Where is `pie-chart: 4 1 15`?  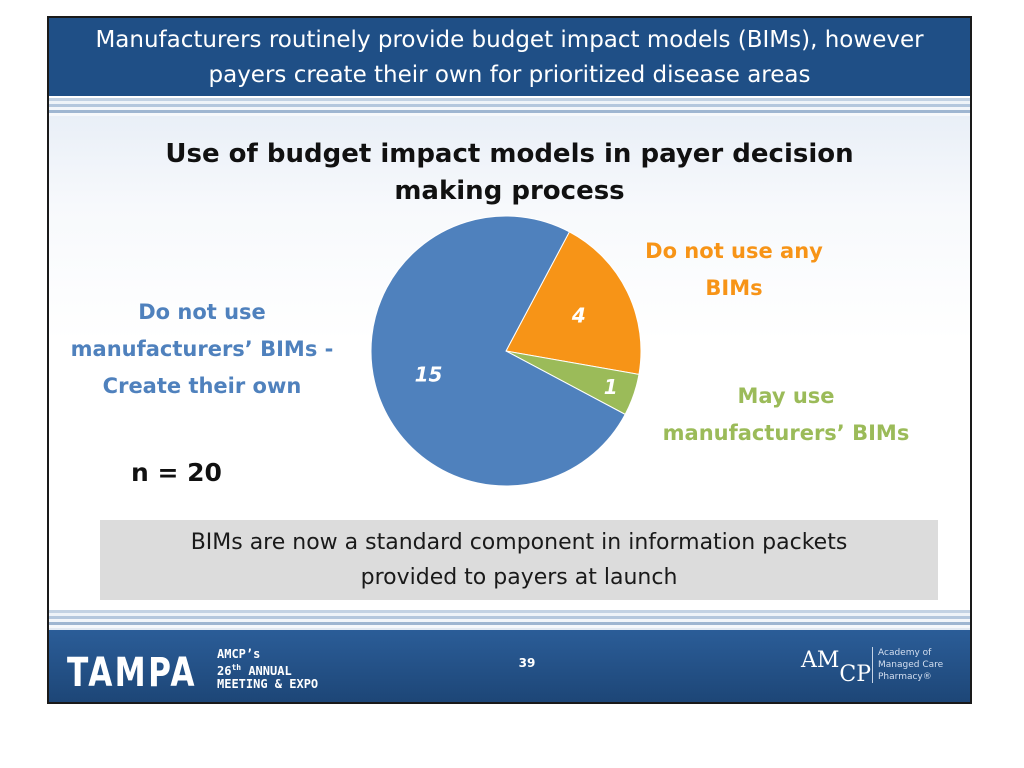 pie-chart: 4 1 15 is located at coordinates (506, 351).